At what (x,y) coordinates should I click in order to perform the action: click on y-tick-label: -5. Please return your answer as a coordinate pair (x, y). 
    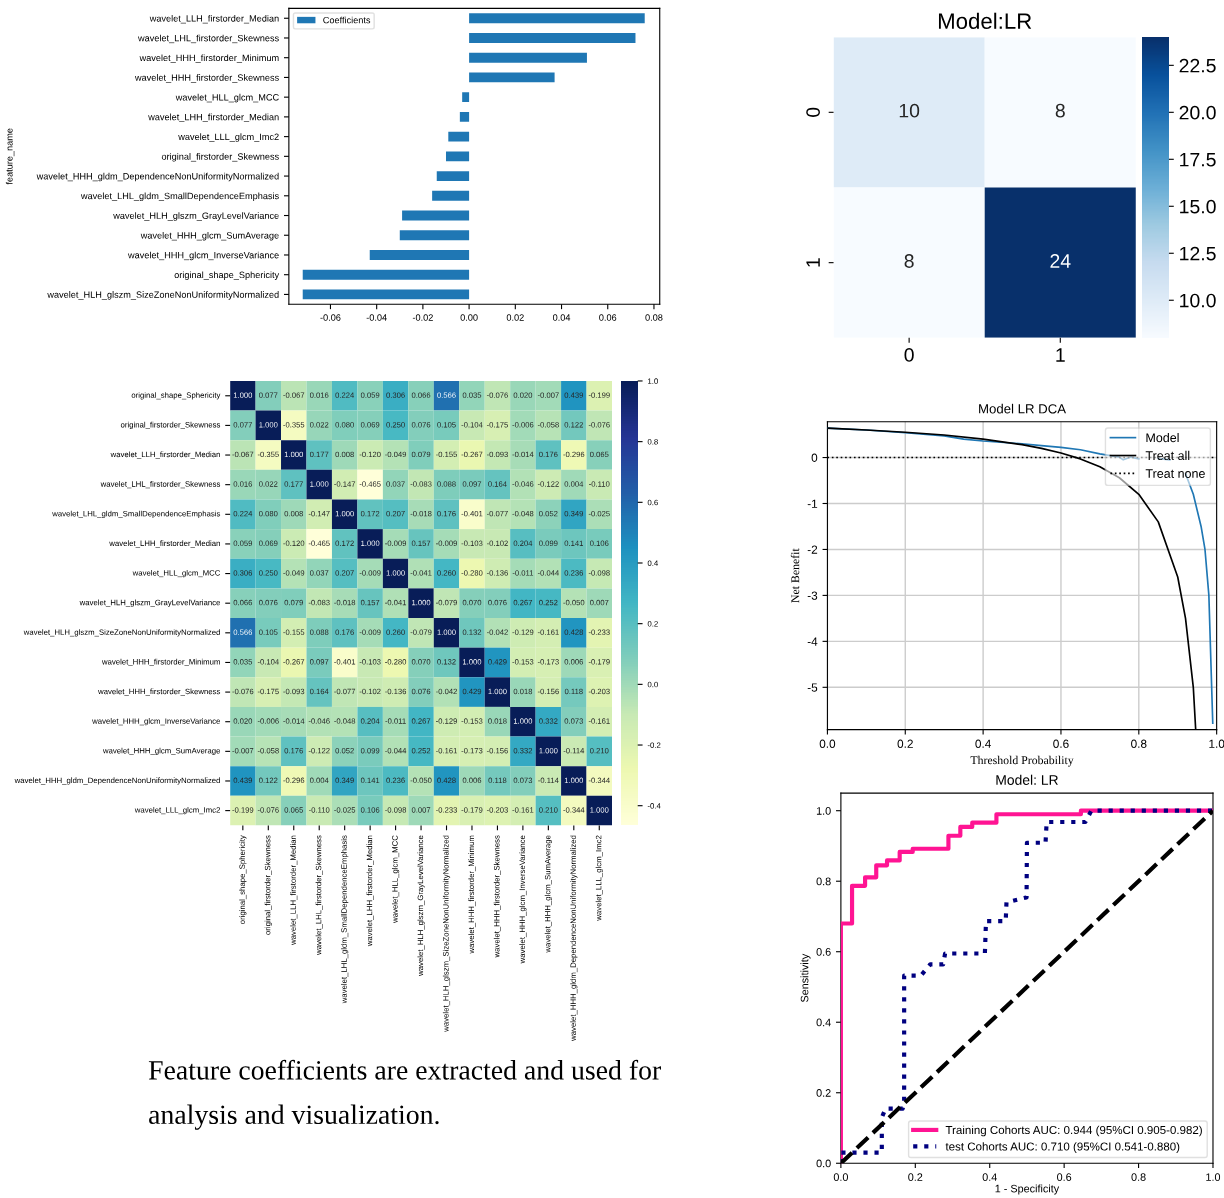
    Looking at the image, I should click on (812, 687).